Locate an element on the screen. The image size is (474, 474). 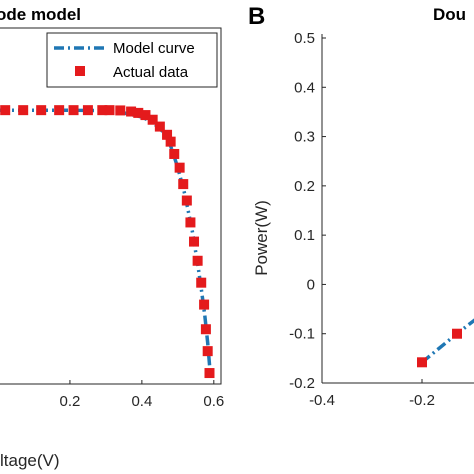
panel-b-y-tick-label: -0.1 is located at coordinates (302, 334).